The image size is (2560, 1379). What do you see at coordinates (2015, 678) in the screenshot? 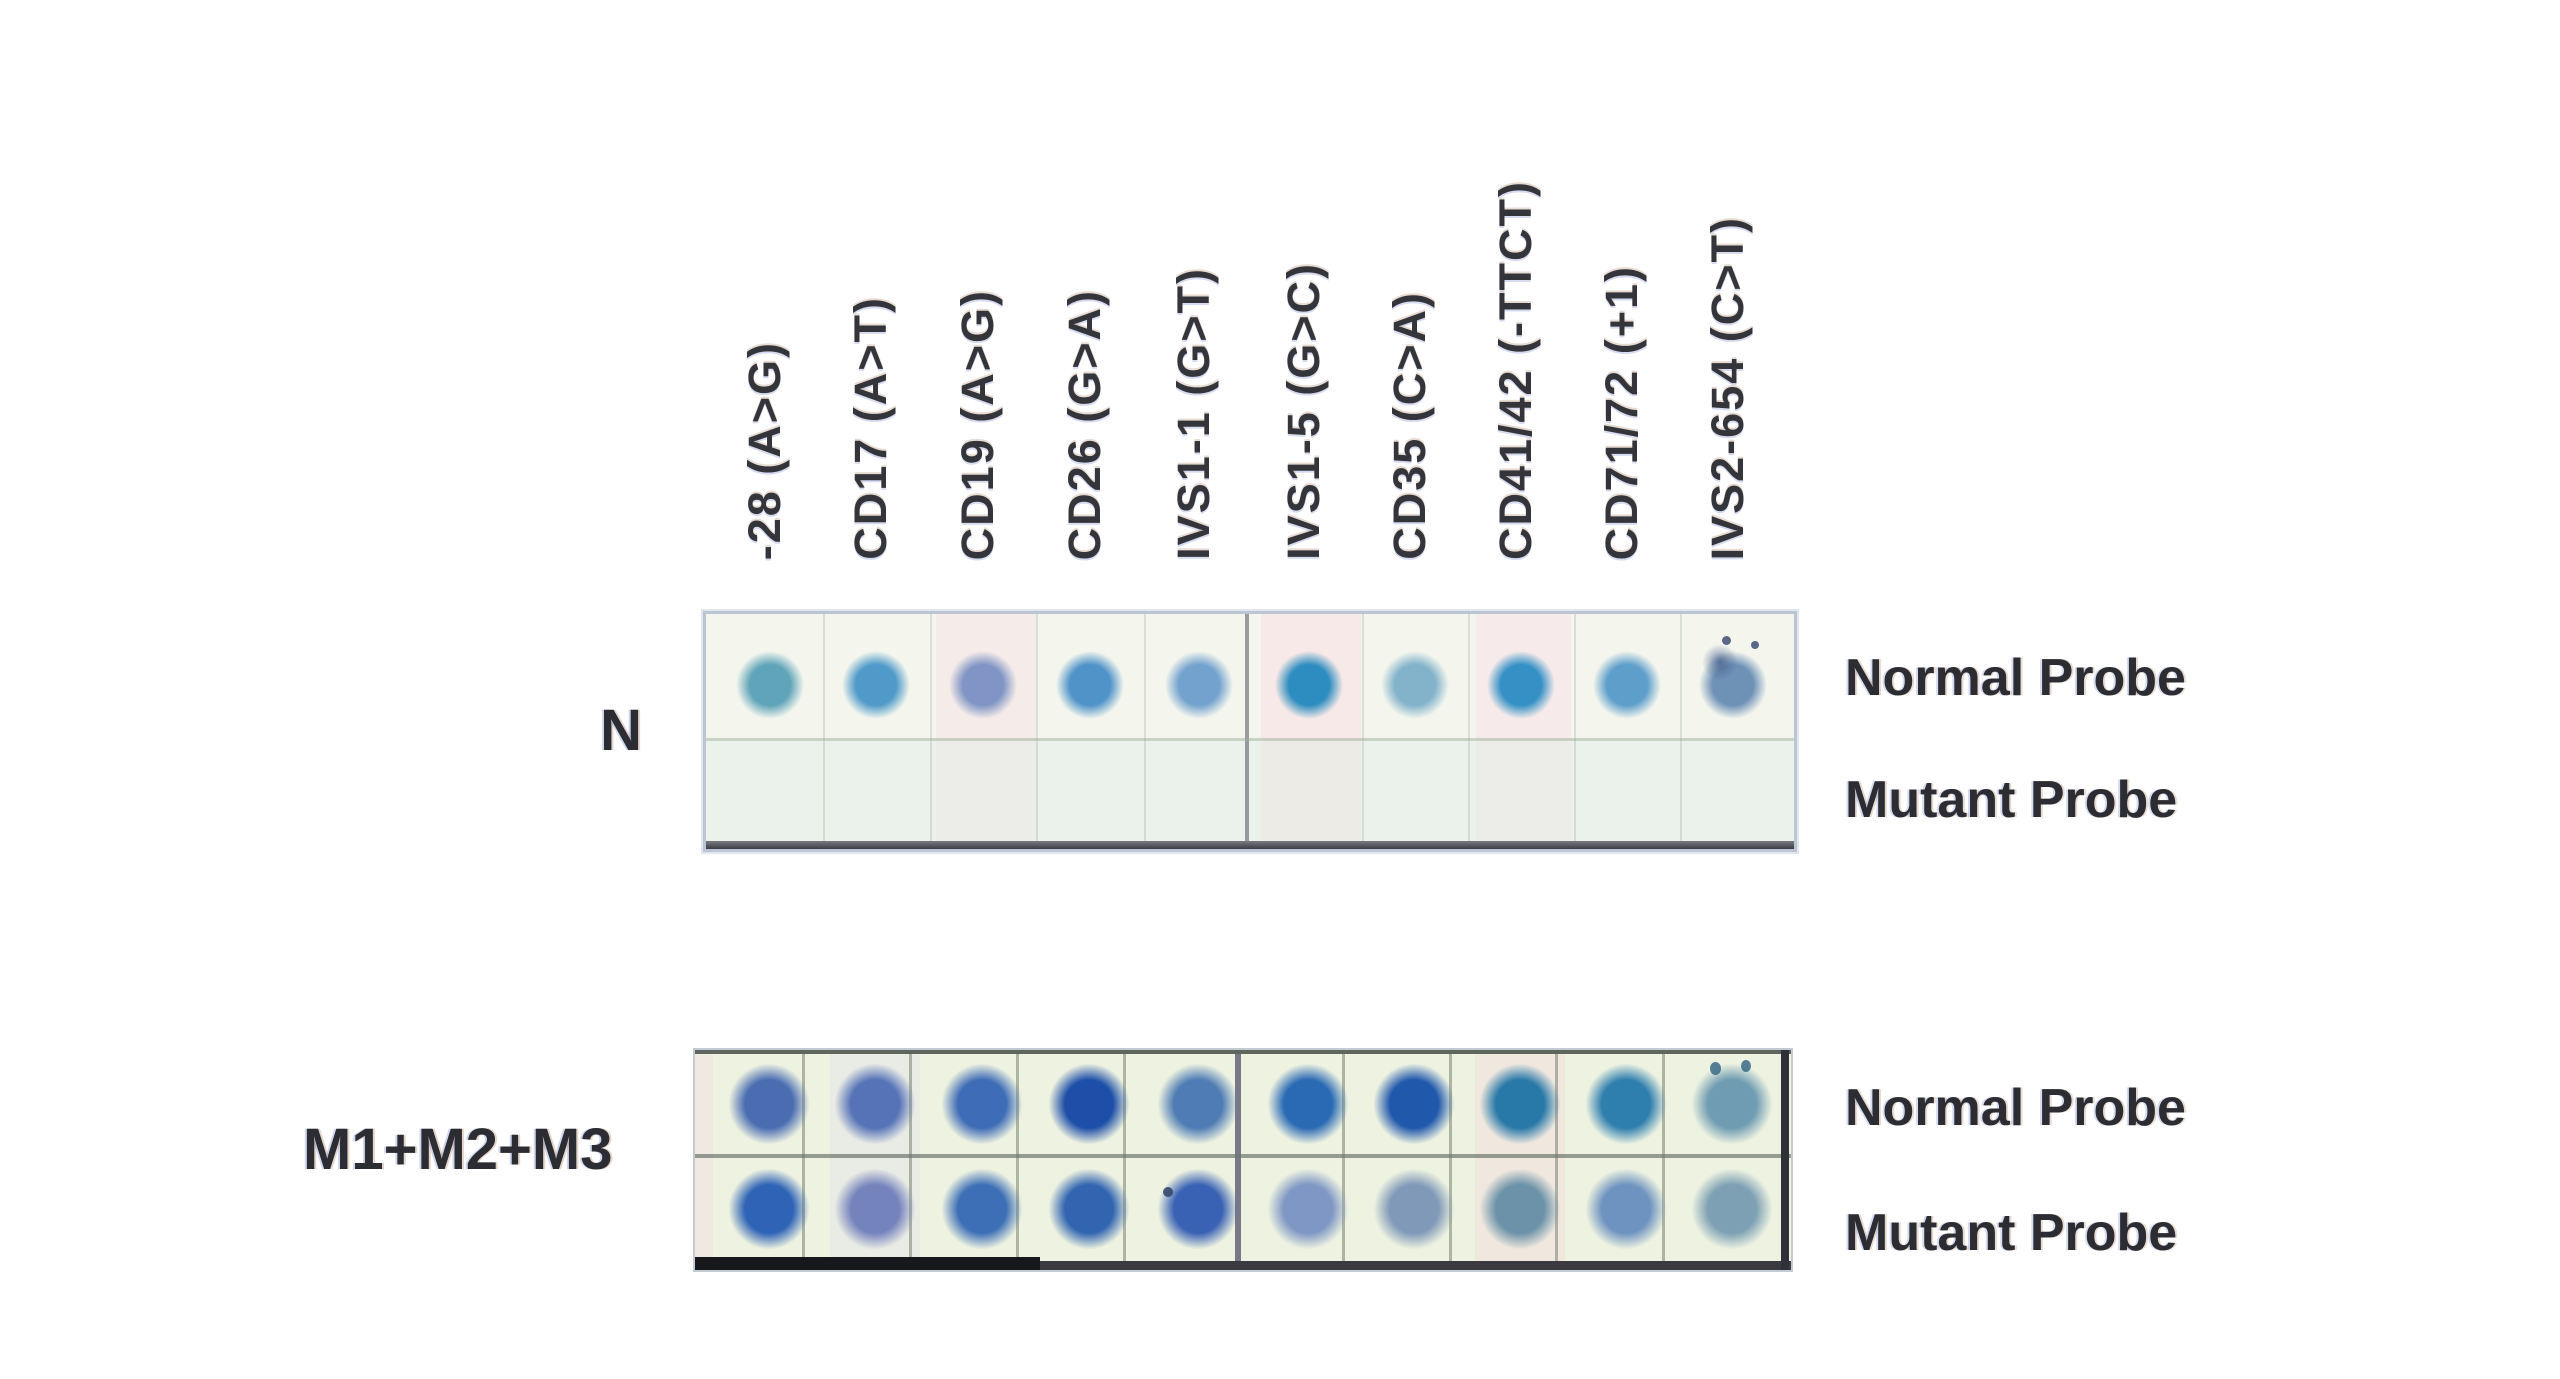
I see `probe-label-normal-top: Normal Probe` at bounding box center [2015, 678].